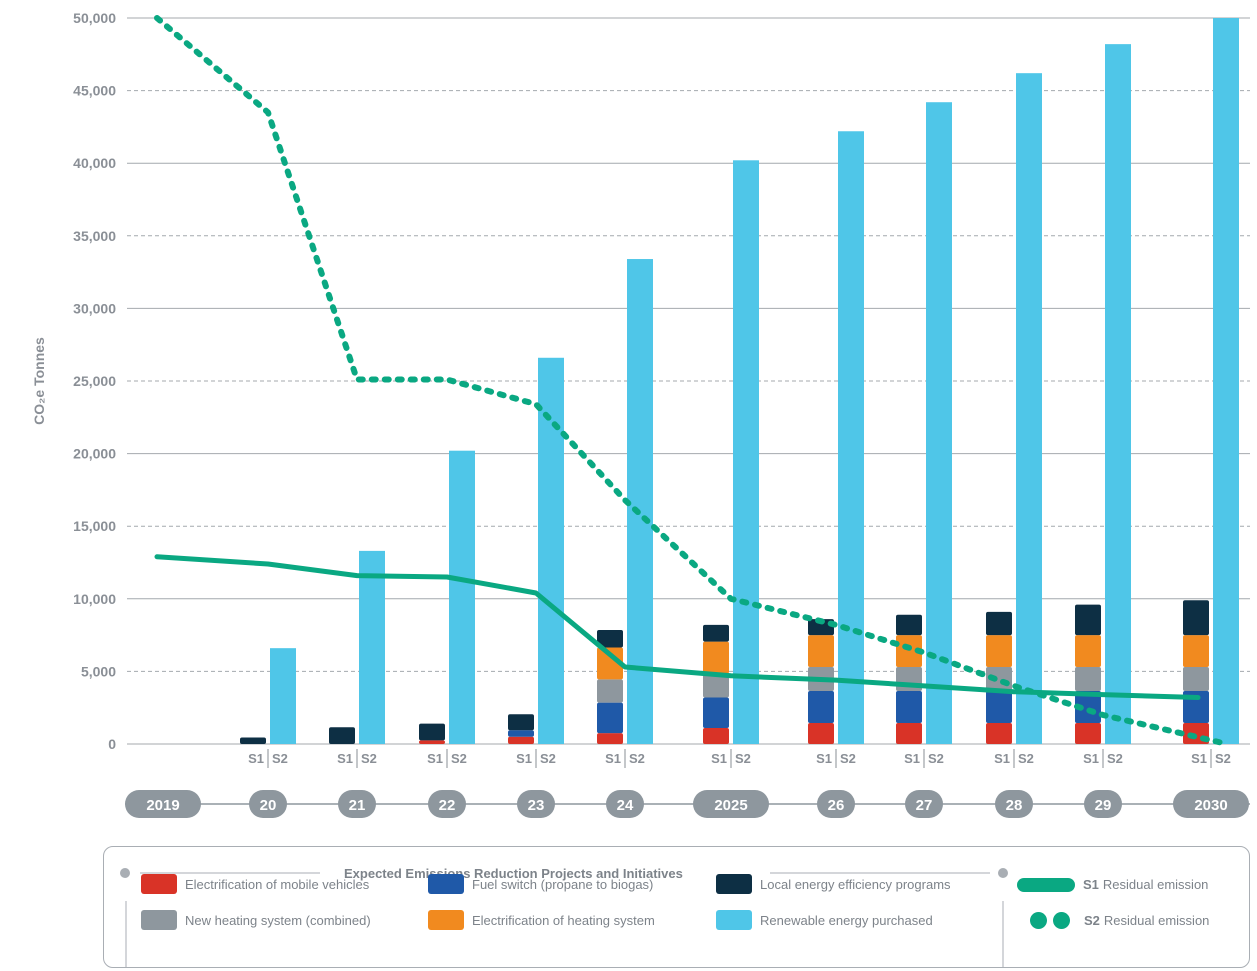 The image size is (1257, 971). I want to click on legend-item-heating-system: New heating system (combined), so click(256, 920).